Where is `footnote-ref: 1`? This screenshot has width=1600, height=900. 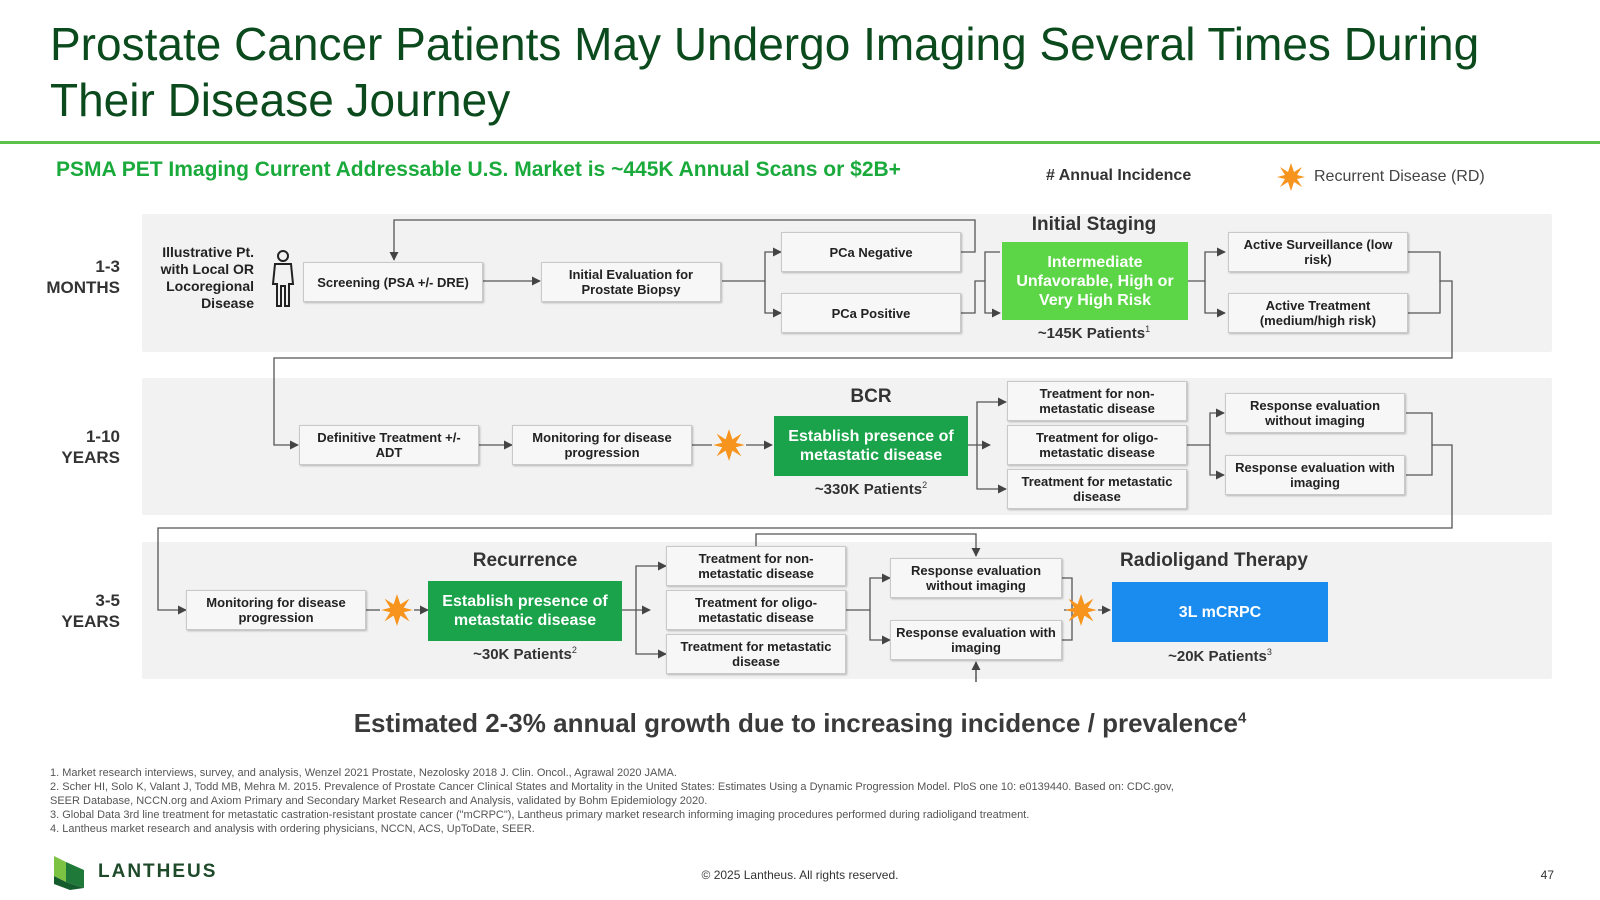 footnote-ref: 1 is located at coordinates (1148, 329).